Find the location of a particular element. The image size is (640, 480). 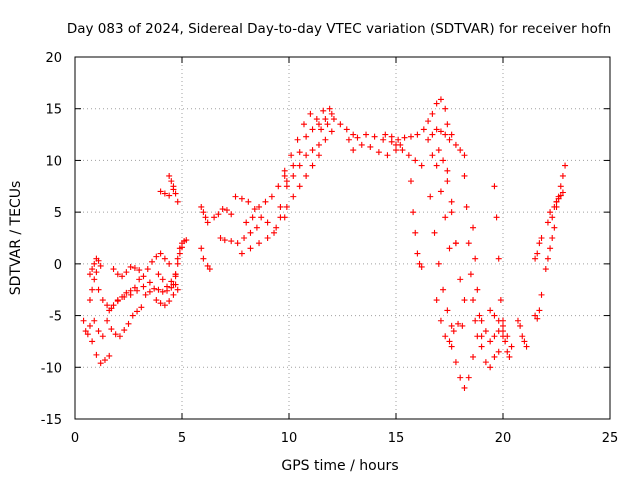

y-tick-label: 5 is located at coordinates (58, 213).